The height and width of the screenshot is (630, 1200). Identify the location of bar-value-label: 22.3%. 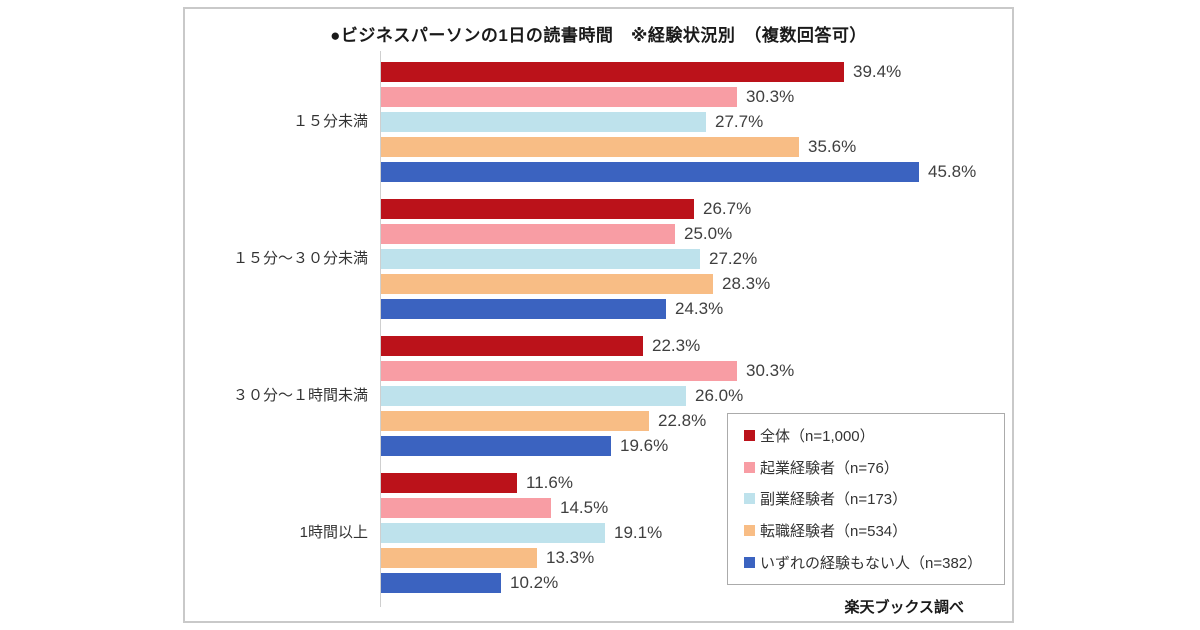
(676, 345).